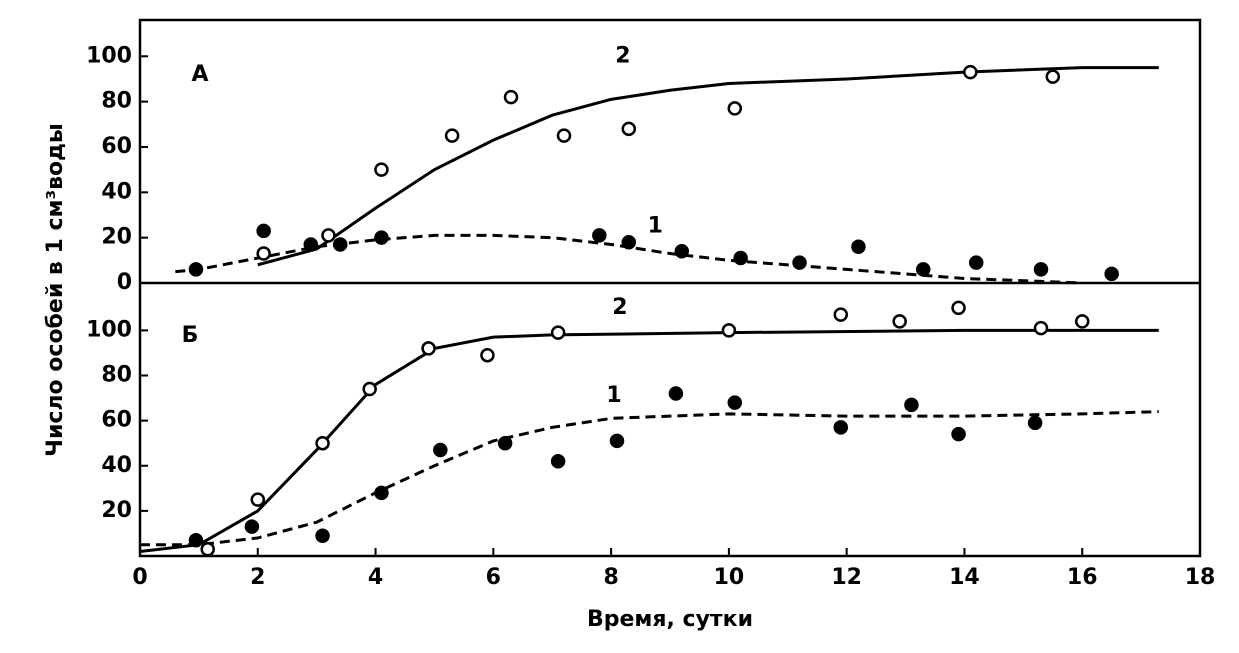 The height and width of the screenshot is (653, 1239). I want to click on x-axis-title: Время, сутки, so click(670, 619).